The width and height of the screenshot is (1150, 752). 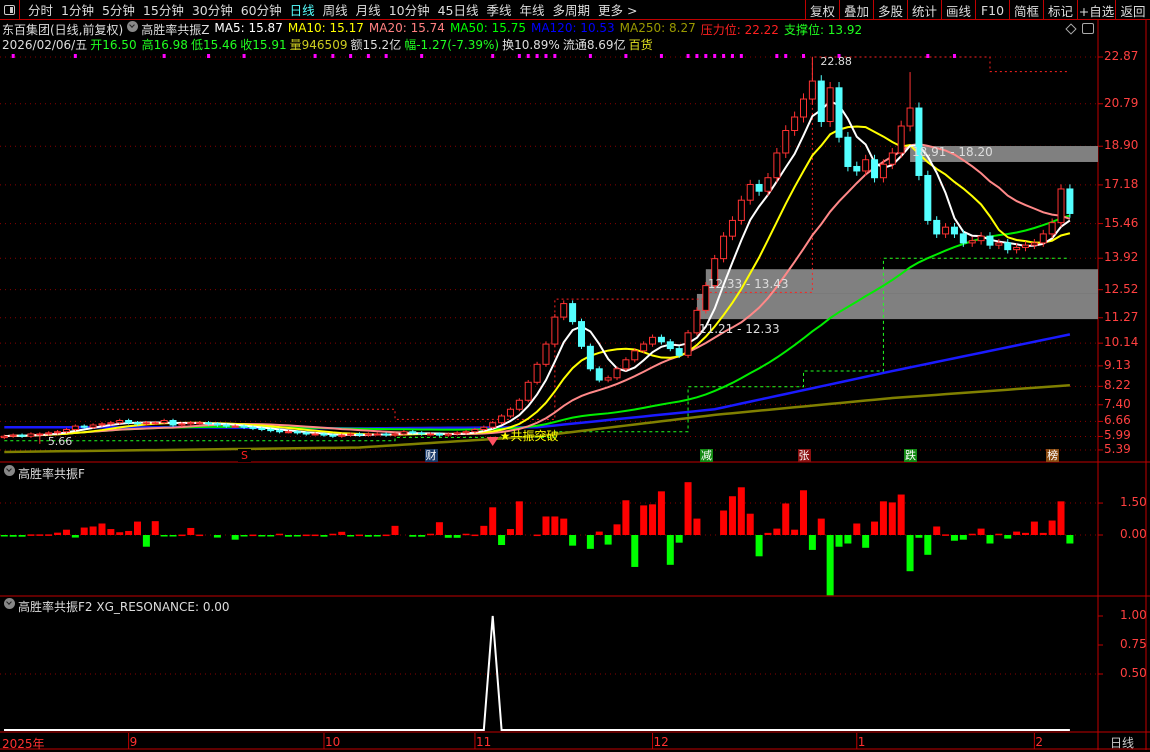 I want to click on event-marker-0: S, so click(x=245, y=455).